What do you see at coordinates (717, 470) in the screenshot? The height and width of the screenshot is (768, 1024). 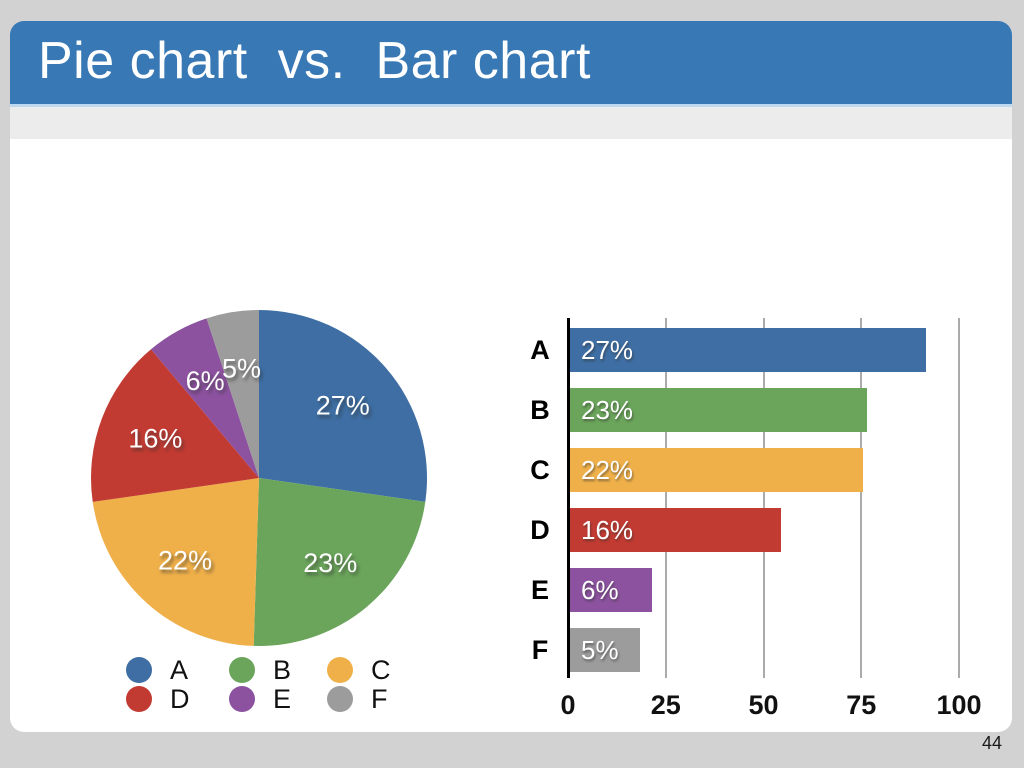 I see `bar-C: 22%` at bounding box center [717, 470].